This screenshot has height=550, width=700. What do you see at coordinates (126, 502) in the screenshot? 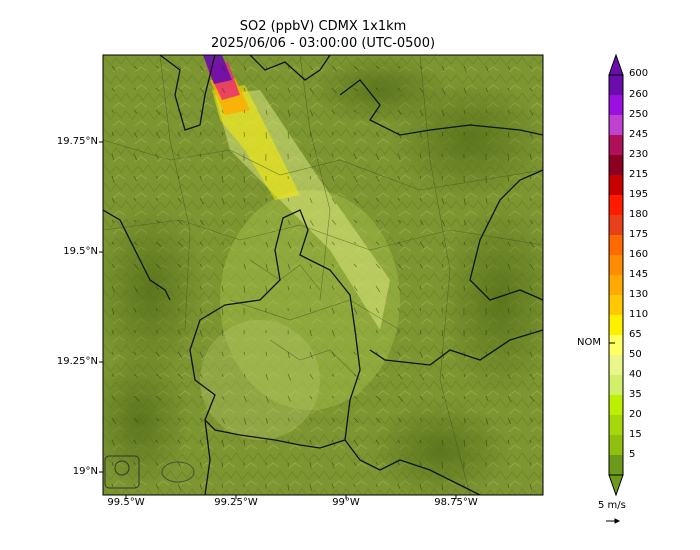
I see `lon-label-99-5: 99.5°W` at bounding box center [126, 502].